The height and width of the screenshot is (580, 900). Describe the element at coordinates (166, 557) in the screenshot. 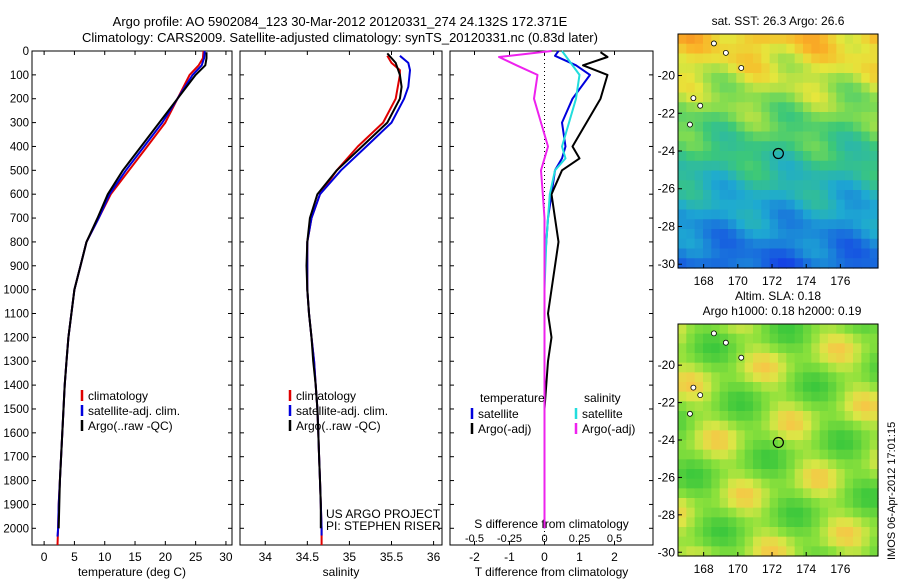

I see `x-tick-label: 20` at that location.